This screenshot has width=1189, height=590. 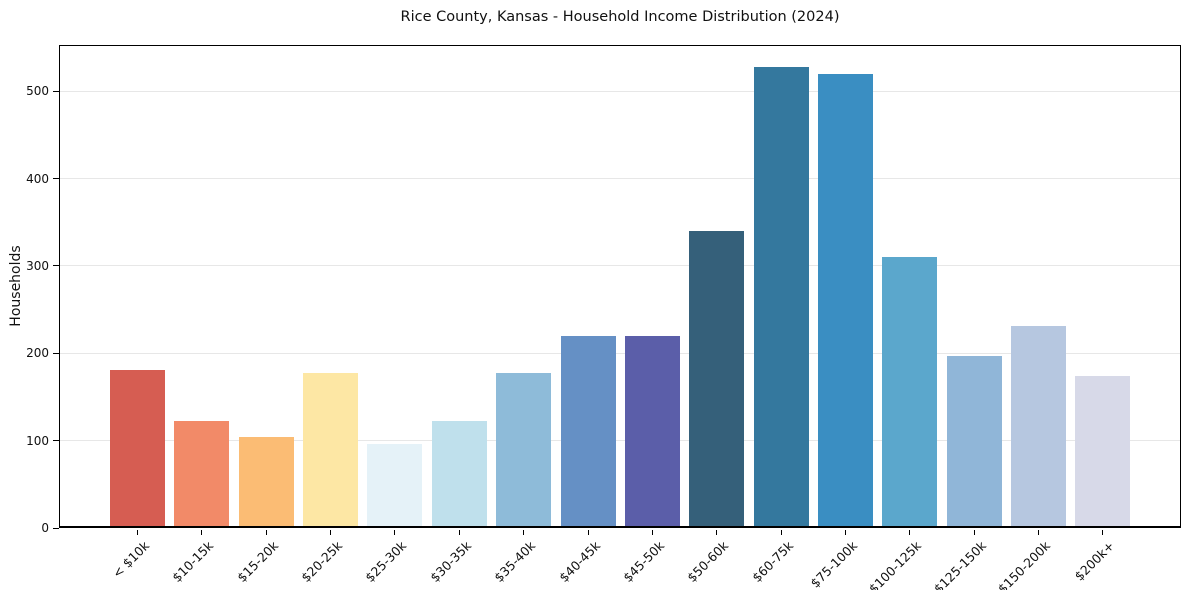 I want to click on y-tick-label-200: 200, so click(x=37, y=353).